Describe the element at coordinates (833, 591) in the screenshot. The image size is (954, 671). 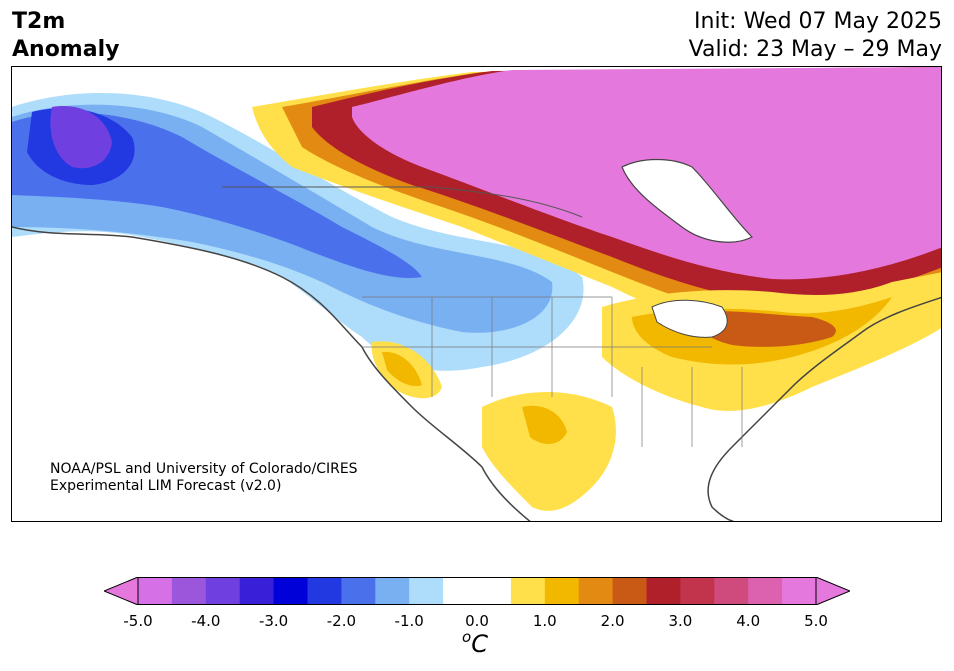
I see `colorbar-over-triangle` at that location.